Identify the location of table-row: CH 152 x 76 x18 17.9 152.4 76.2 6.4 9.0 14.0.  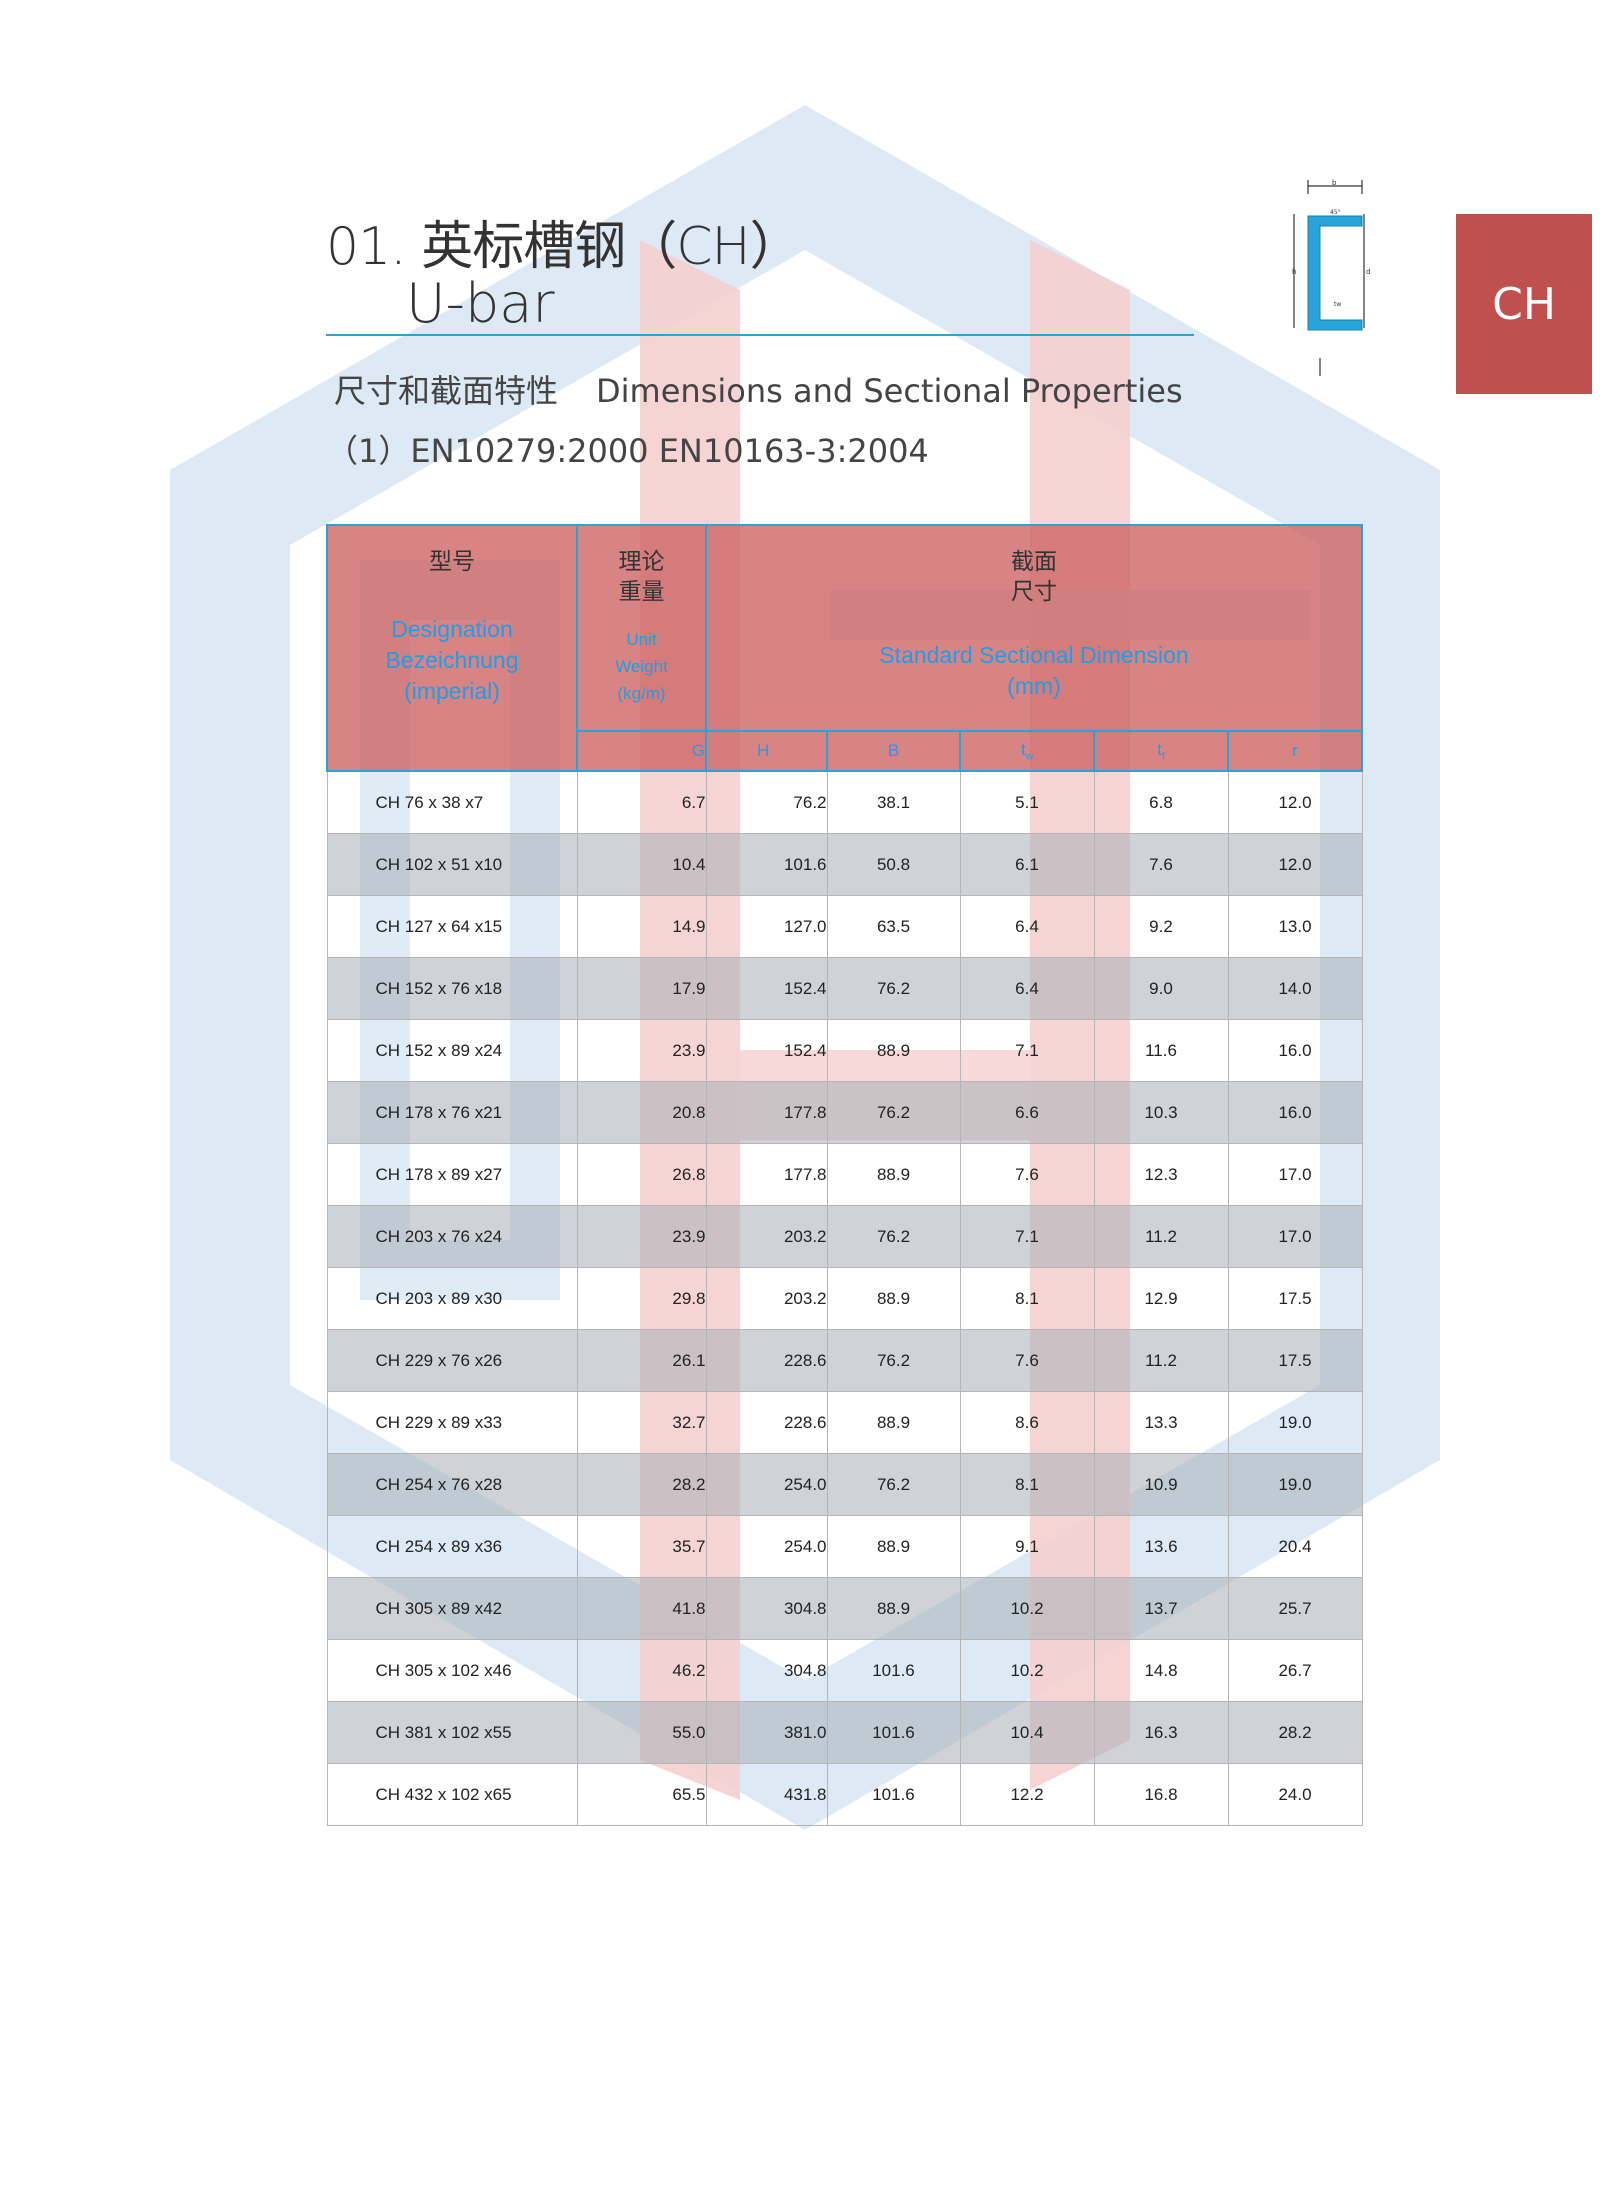
(844, 988).